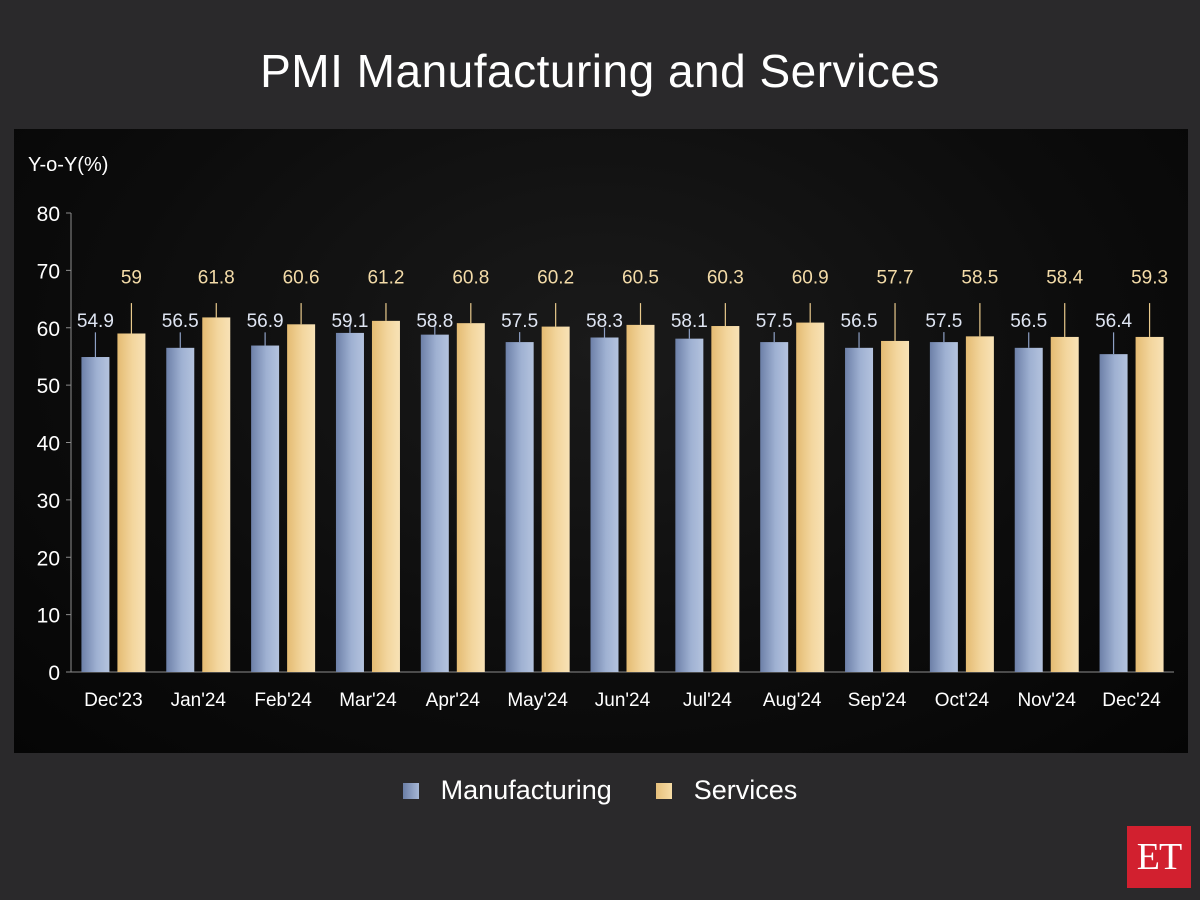  Describe the element at coordinates (979, 278) in the screenshot. I see `services-data-label: 58.5` at that location.